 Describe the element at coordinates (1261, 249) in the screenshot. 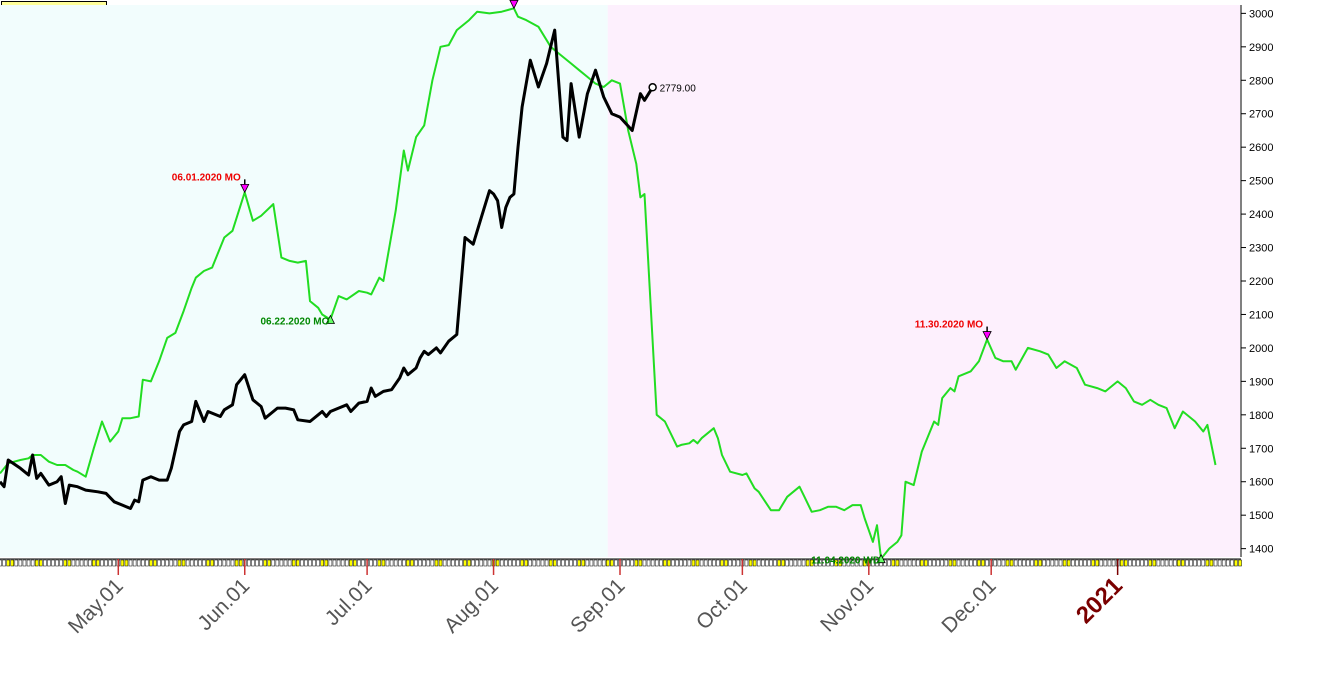

I see `y-tick-label-2300: 2300` at that location.